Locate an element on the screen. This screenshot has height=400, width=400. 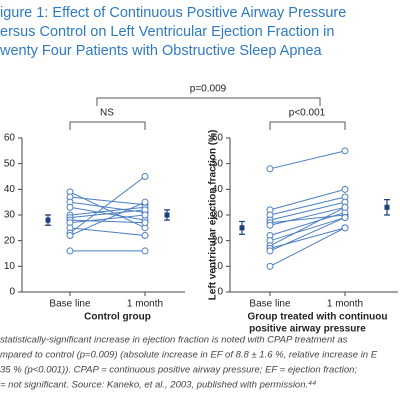
x-axis-label: positive airway pressure is located at coordinates (307, 329).